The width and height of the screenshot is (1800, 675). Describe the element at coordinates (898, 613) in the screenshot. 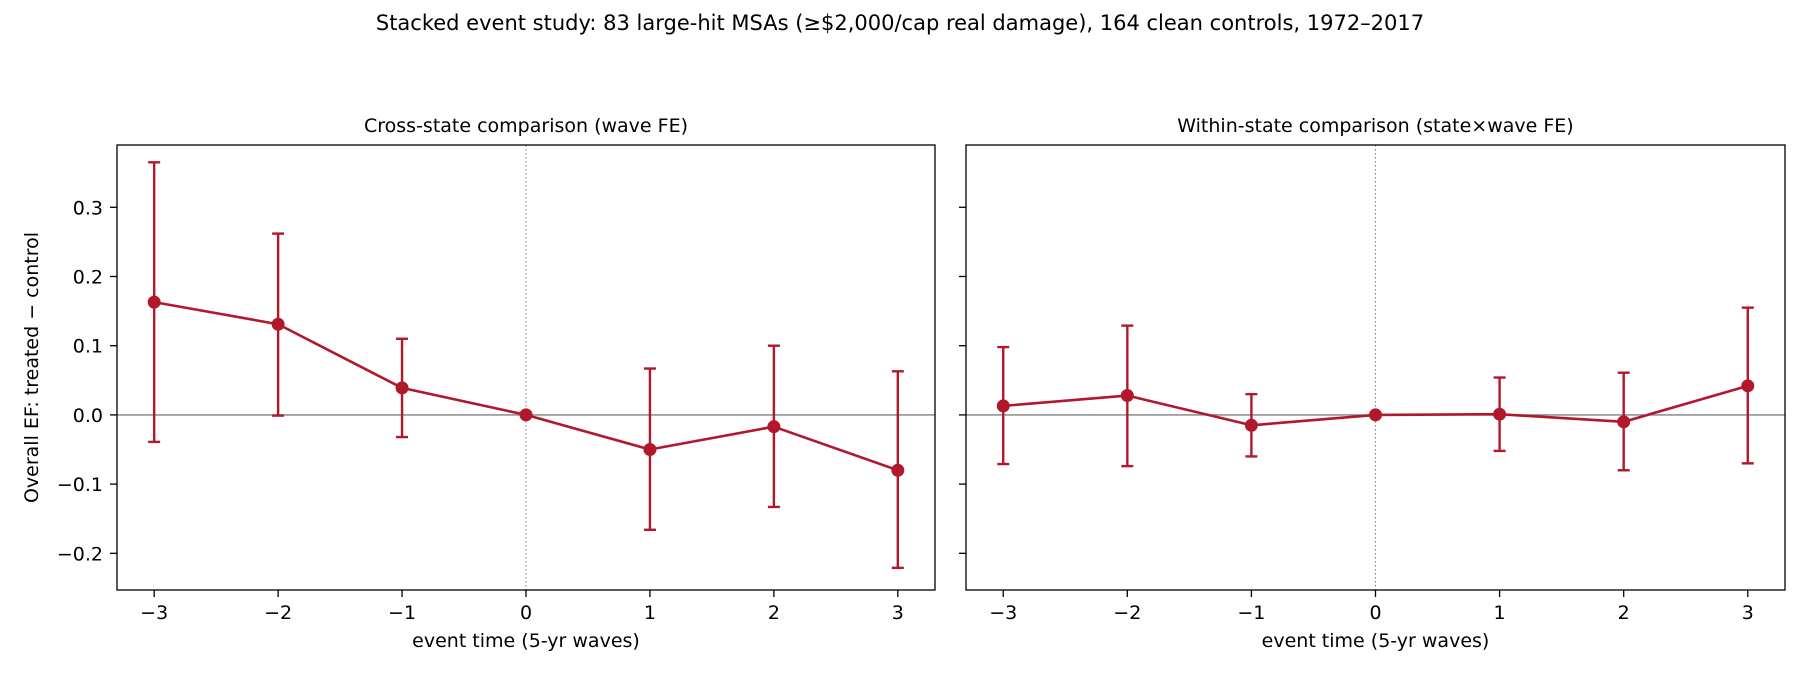

I see `panel-1-xtick-label-6: 3` at that location.